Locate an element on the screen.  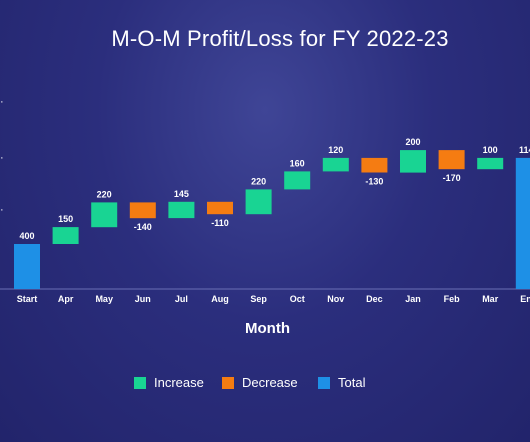
value-label-may: 220 is located at coordinates (104, 194).